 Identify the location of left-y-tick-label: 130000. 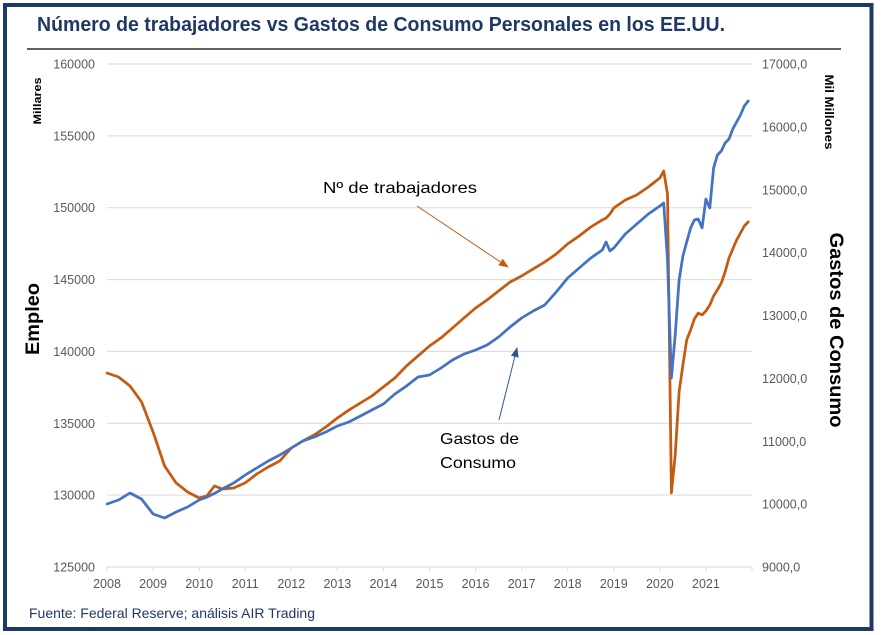
(74, 496).